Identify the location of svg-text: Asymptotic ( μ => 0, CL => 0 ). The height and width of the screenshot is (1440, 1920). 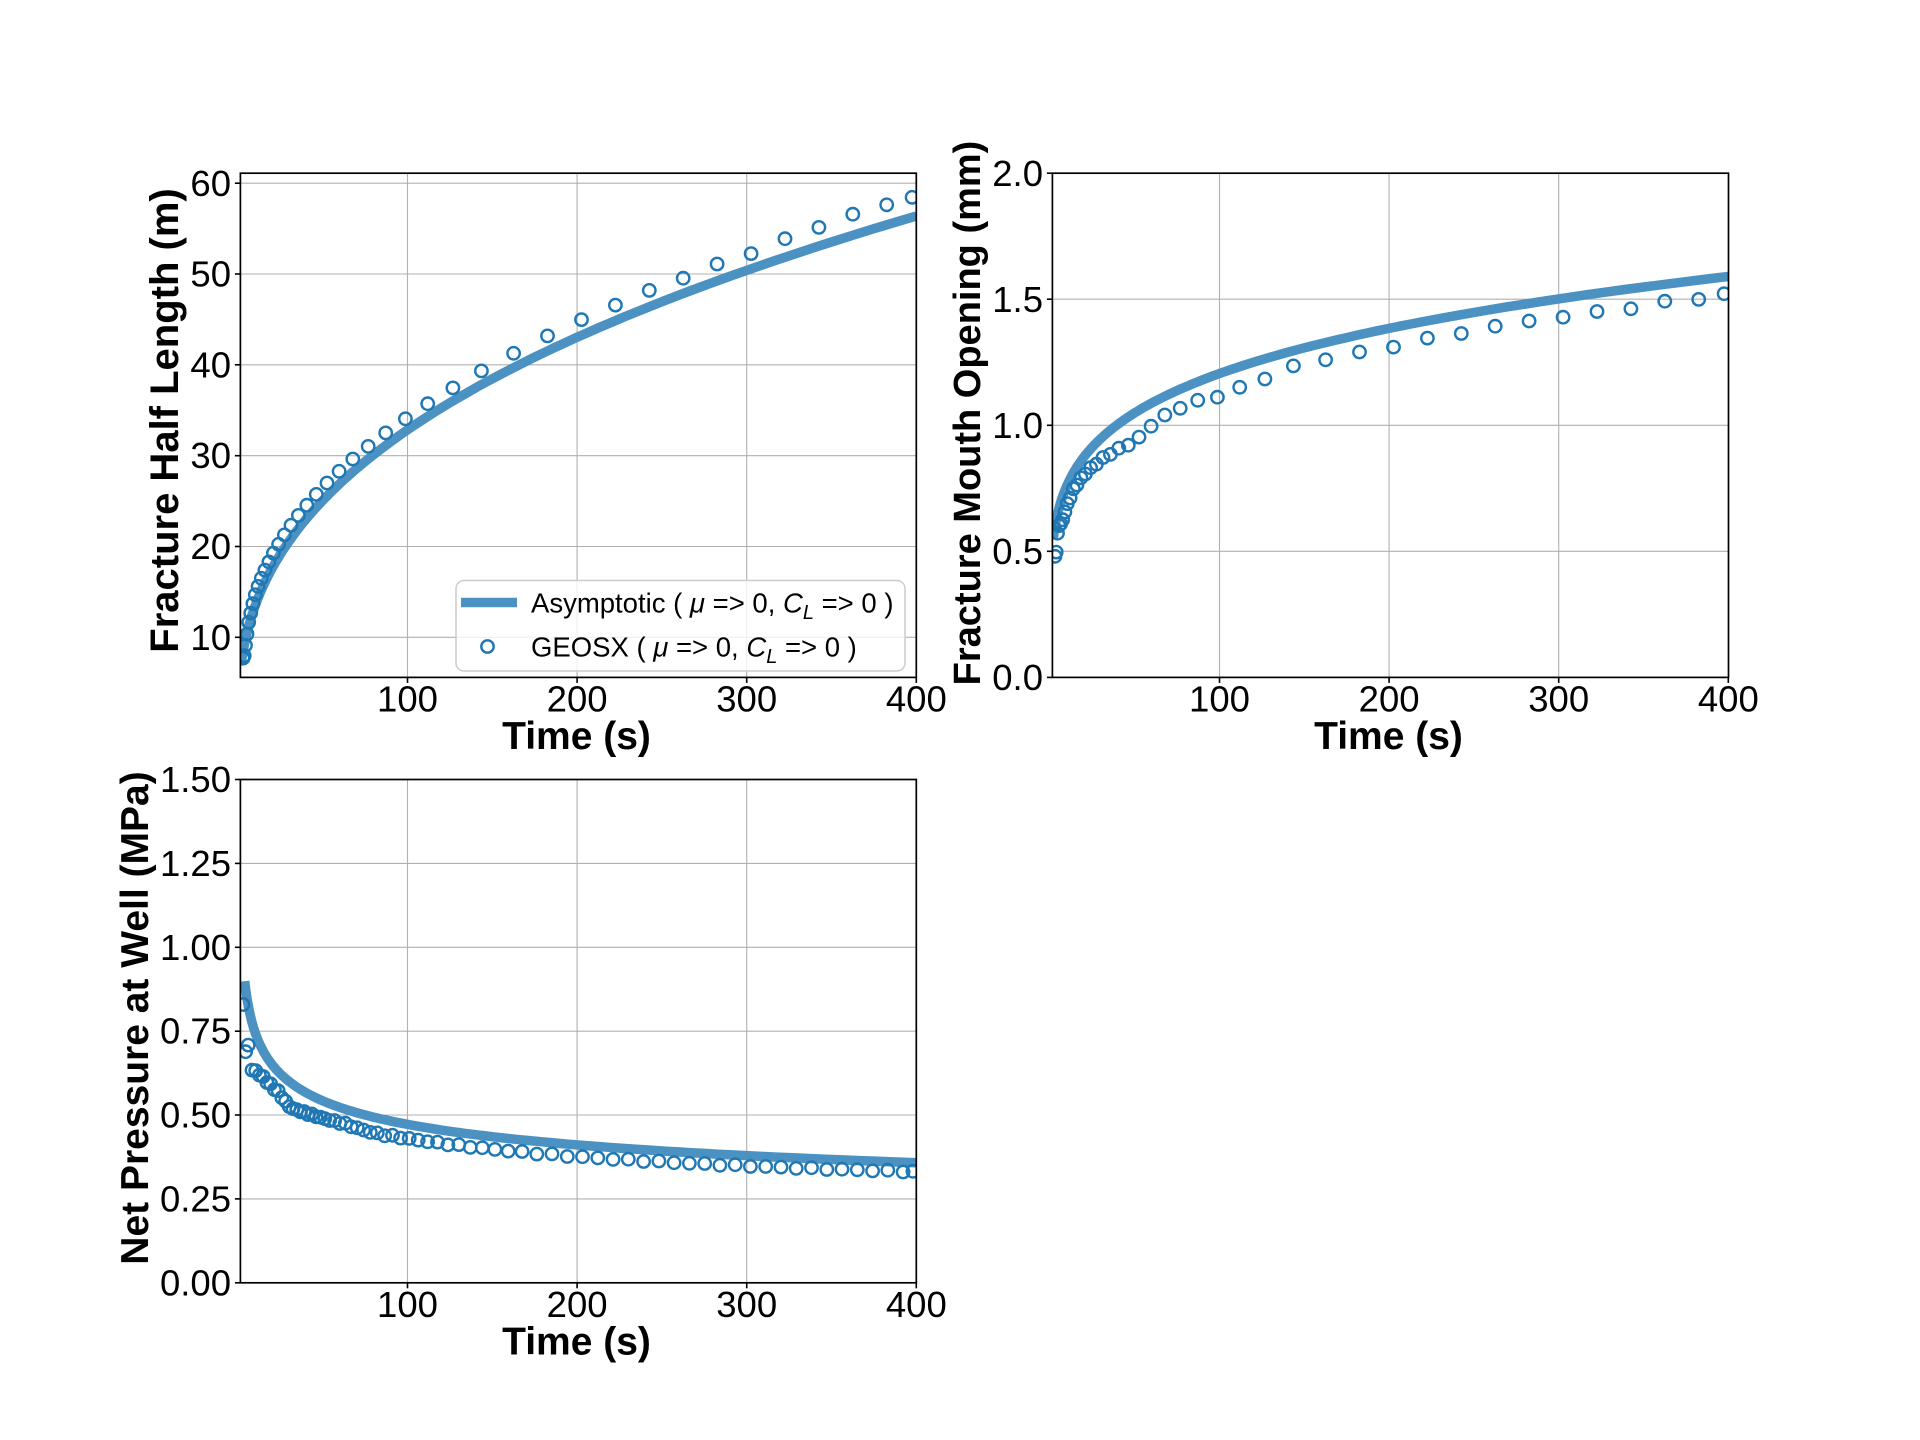
(712, 606).